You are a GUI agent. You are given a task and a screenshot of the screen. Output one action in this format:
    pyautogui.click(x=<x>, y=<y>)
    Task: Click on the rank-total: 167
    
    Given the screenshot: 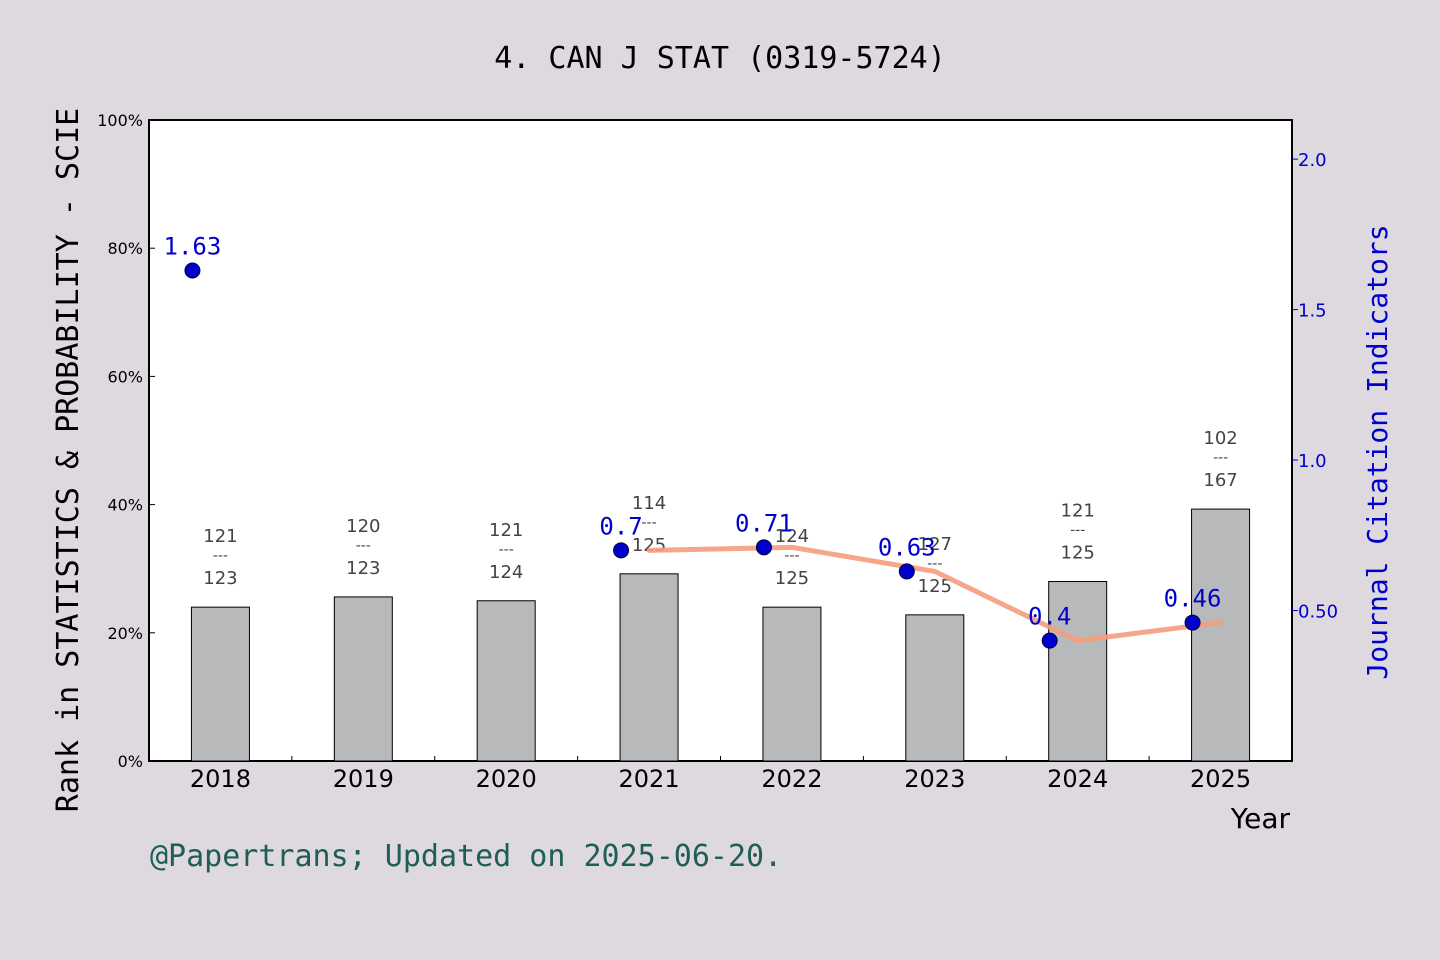 What is the action you would take?
    pyautogui.click(x=1220, y=480)
    